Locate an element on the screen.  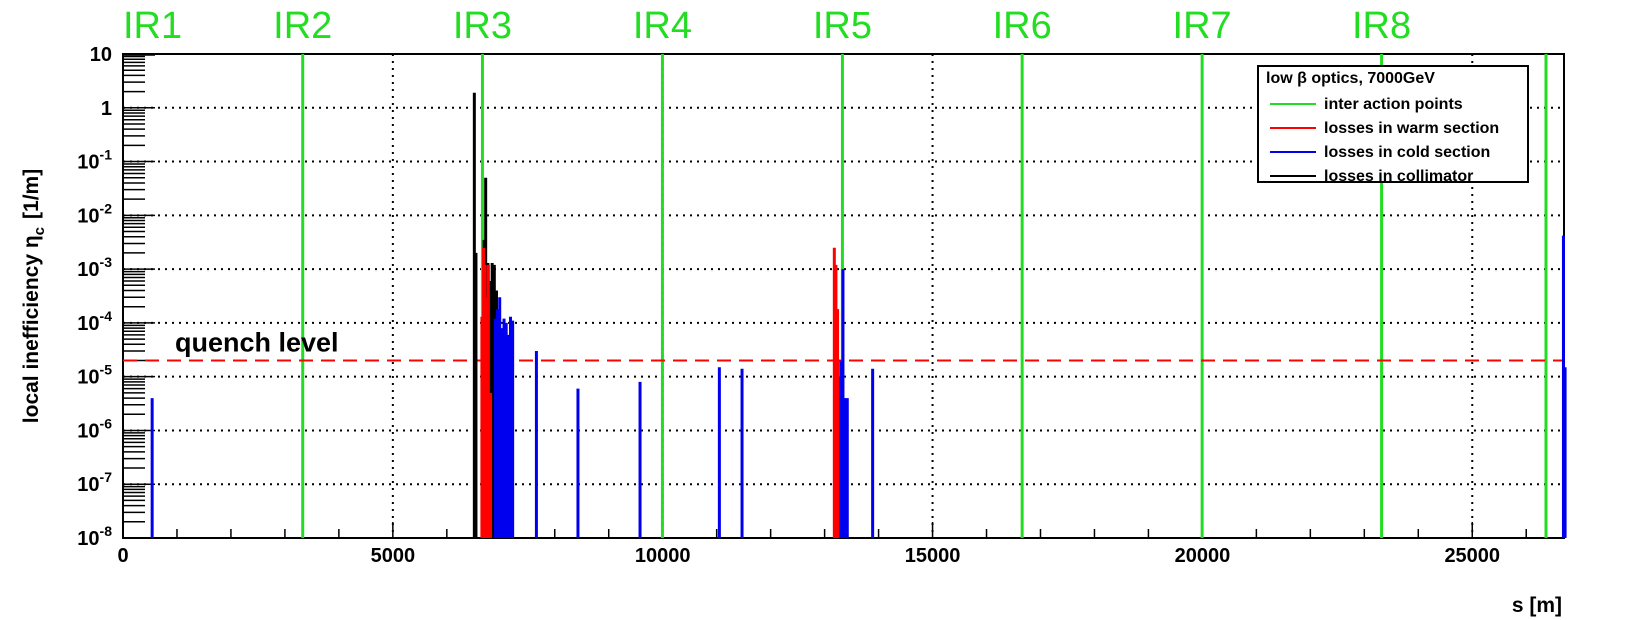
ir-label: IR5 is located at coordinates (842, 26).